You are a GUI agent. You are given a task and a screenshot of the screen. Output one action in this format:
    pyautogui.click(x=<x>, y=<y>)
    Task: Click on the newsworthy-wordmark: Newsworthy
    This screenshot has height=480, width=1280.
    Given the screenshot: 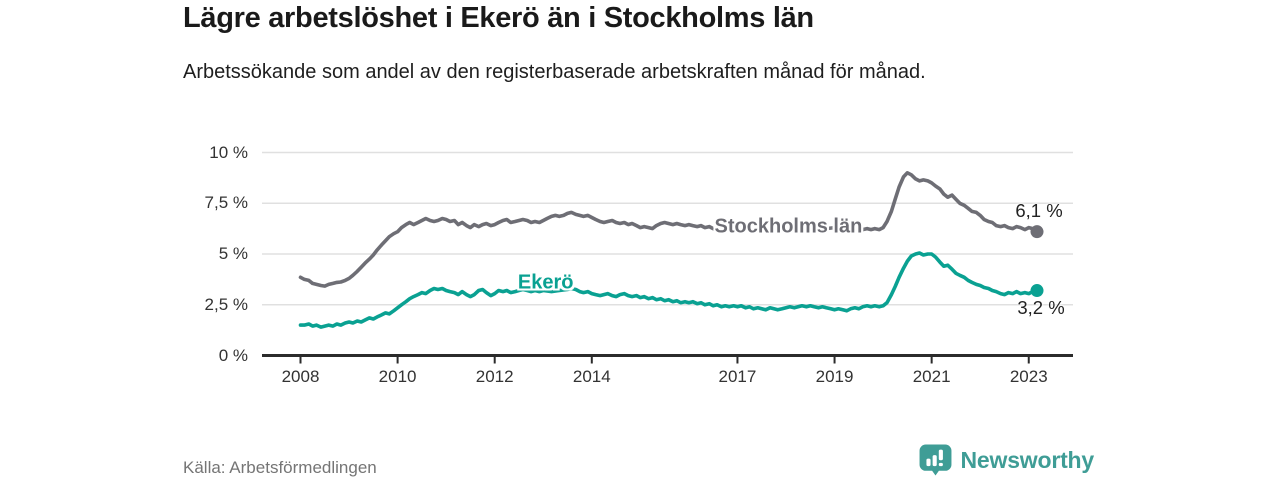 What is the action you would take?
    pyautogui.click(x=1027, y=460)
    